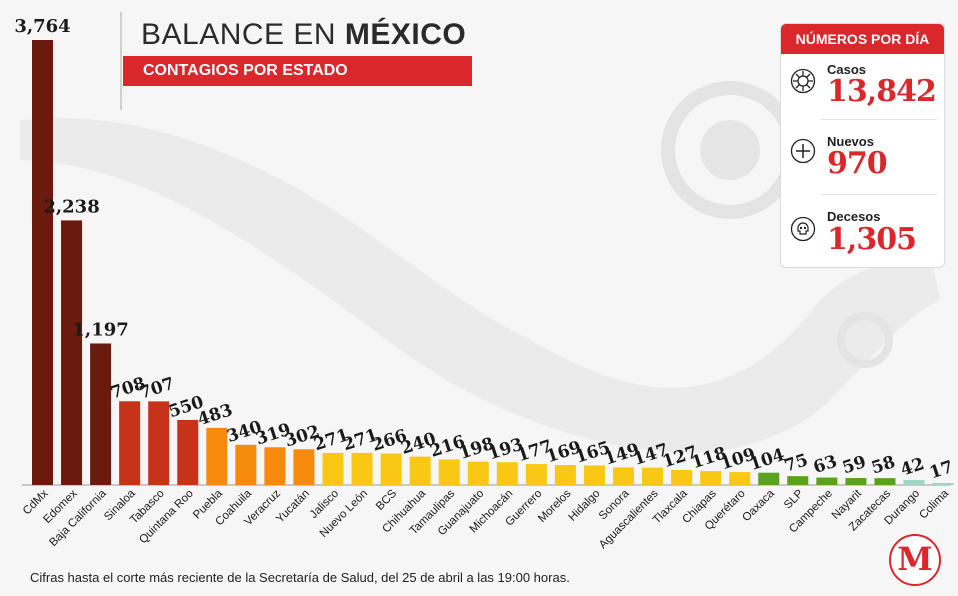 The height and width of the screenshot is (596, 958). I want to click on stat-decesos: Decesos 1,305, so click(862, 231).